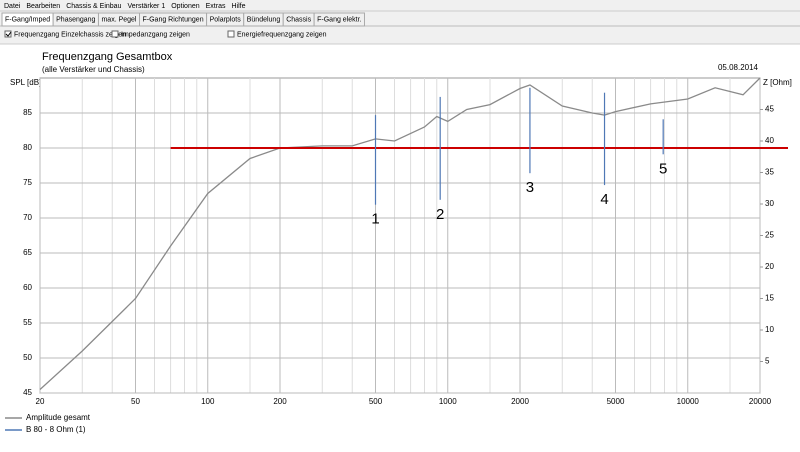 The height and width of the screenshot is (452, 800). I want to click on y-tick-label: 60, so click(27, 287).